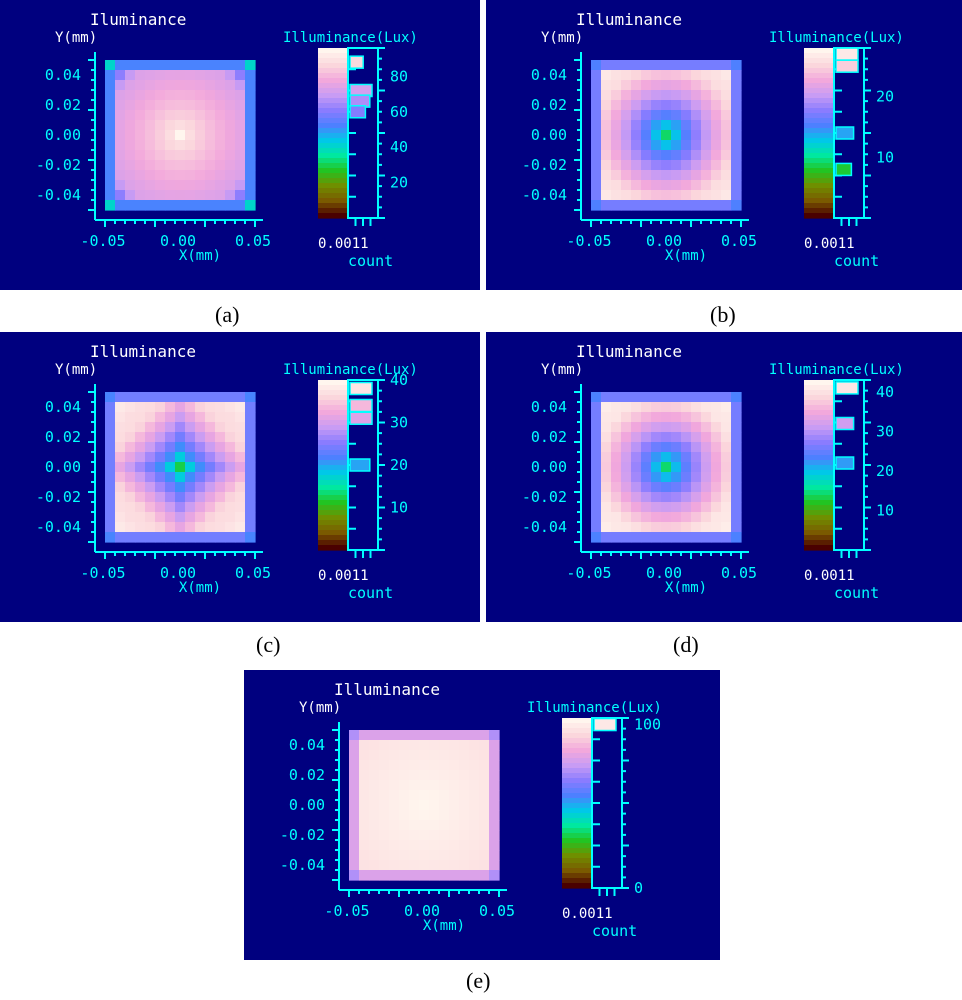 The image size is (962, 1000). I want to click on histogram-bars, so click(605, 724).